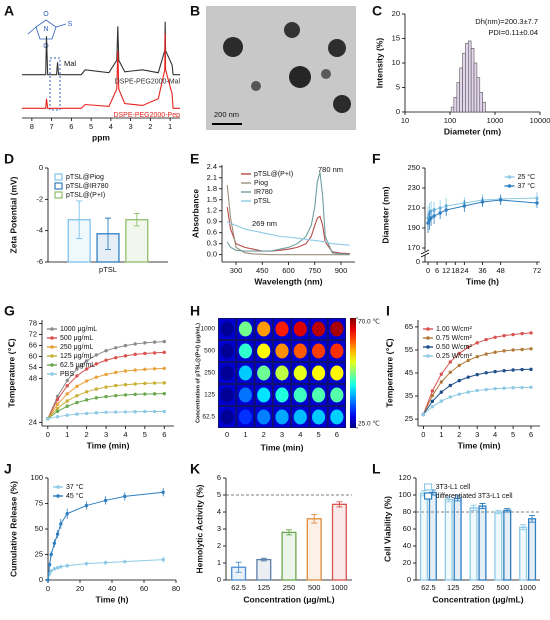 This screenshot has width=550, height=620. Describe the element at coordinates (112, 599) in the screenshot. I see `x-axis-title: Time (h)` at that location.